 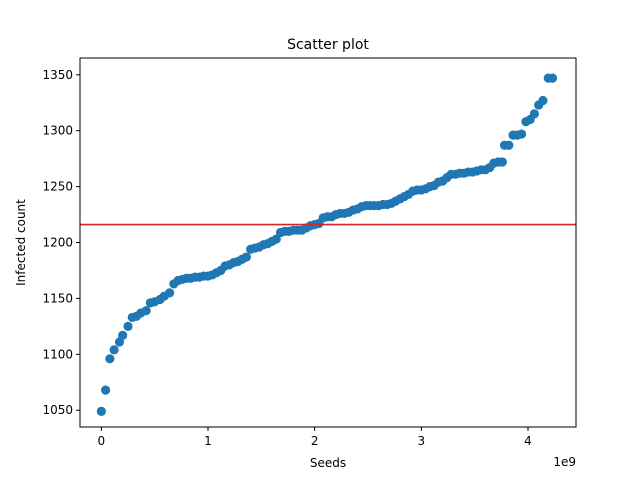 What do you see at coordinates (102, 441) in the screenshot?
I see `x-tick-label: 0` at bounding box center [102, 441].